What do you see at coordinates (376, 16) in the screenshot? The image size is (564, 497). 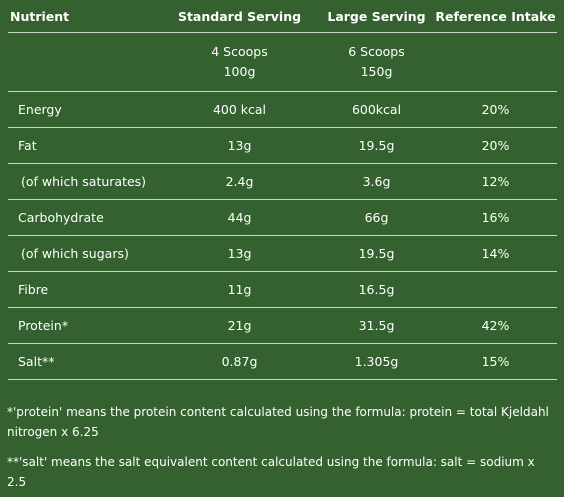 I see `header-large-serving: Large Serving` at bounding box center [376, 16].